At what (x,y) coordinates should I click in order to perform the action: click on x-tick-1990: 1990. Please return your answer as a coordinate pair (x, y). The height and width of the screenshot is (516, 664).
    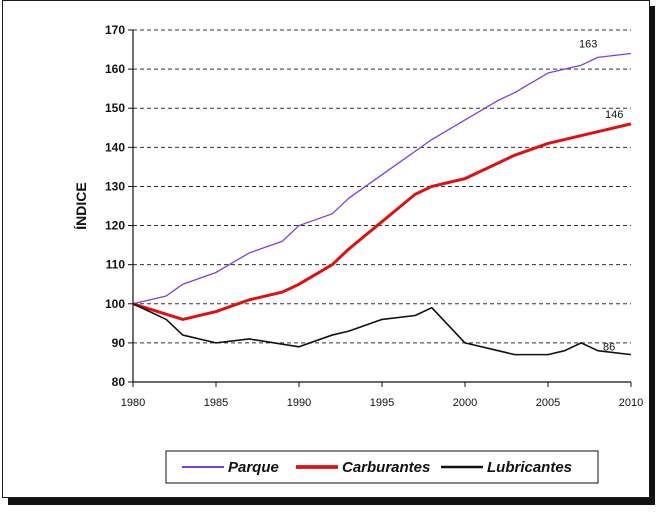
    Looking at the image, I should click on (299, 403).